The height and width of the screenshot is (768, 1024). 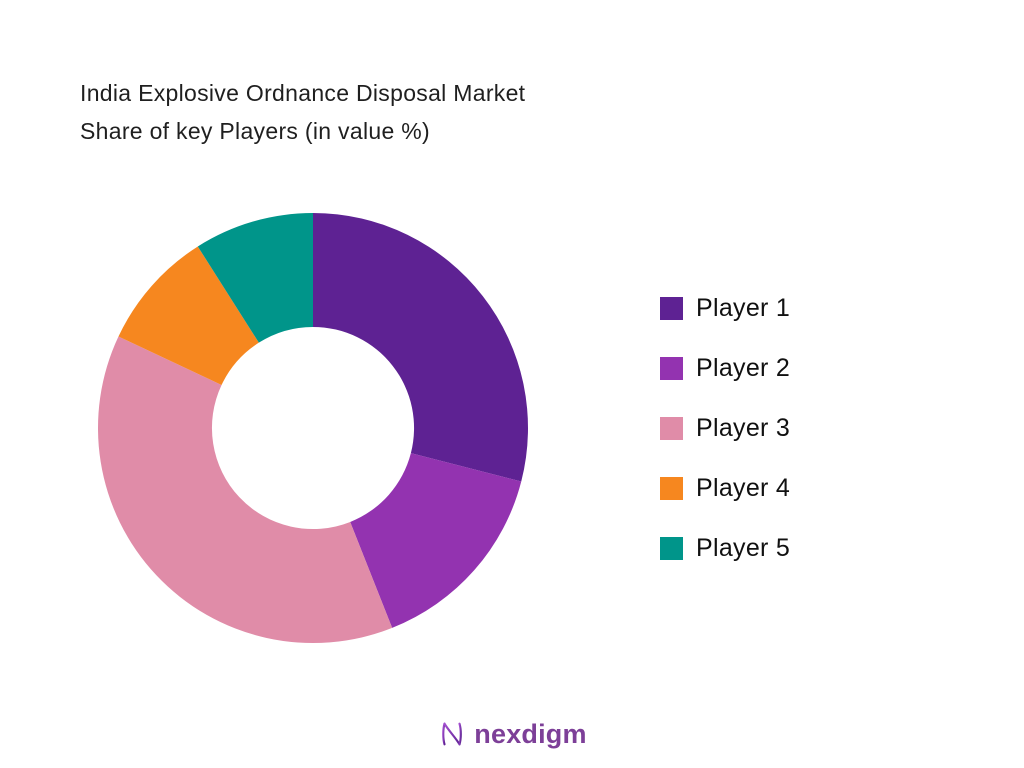 I want to click on nexdigm-logo-icon, so click(x=452, y=734).